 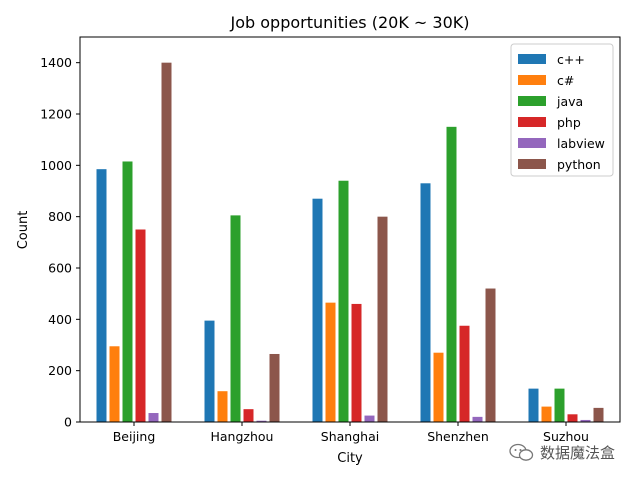 I want to click on watermark: 数据魔法盒, so click(x=562, y=452).